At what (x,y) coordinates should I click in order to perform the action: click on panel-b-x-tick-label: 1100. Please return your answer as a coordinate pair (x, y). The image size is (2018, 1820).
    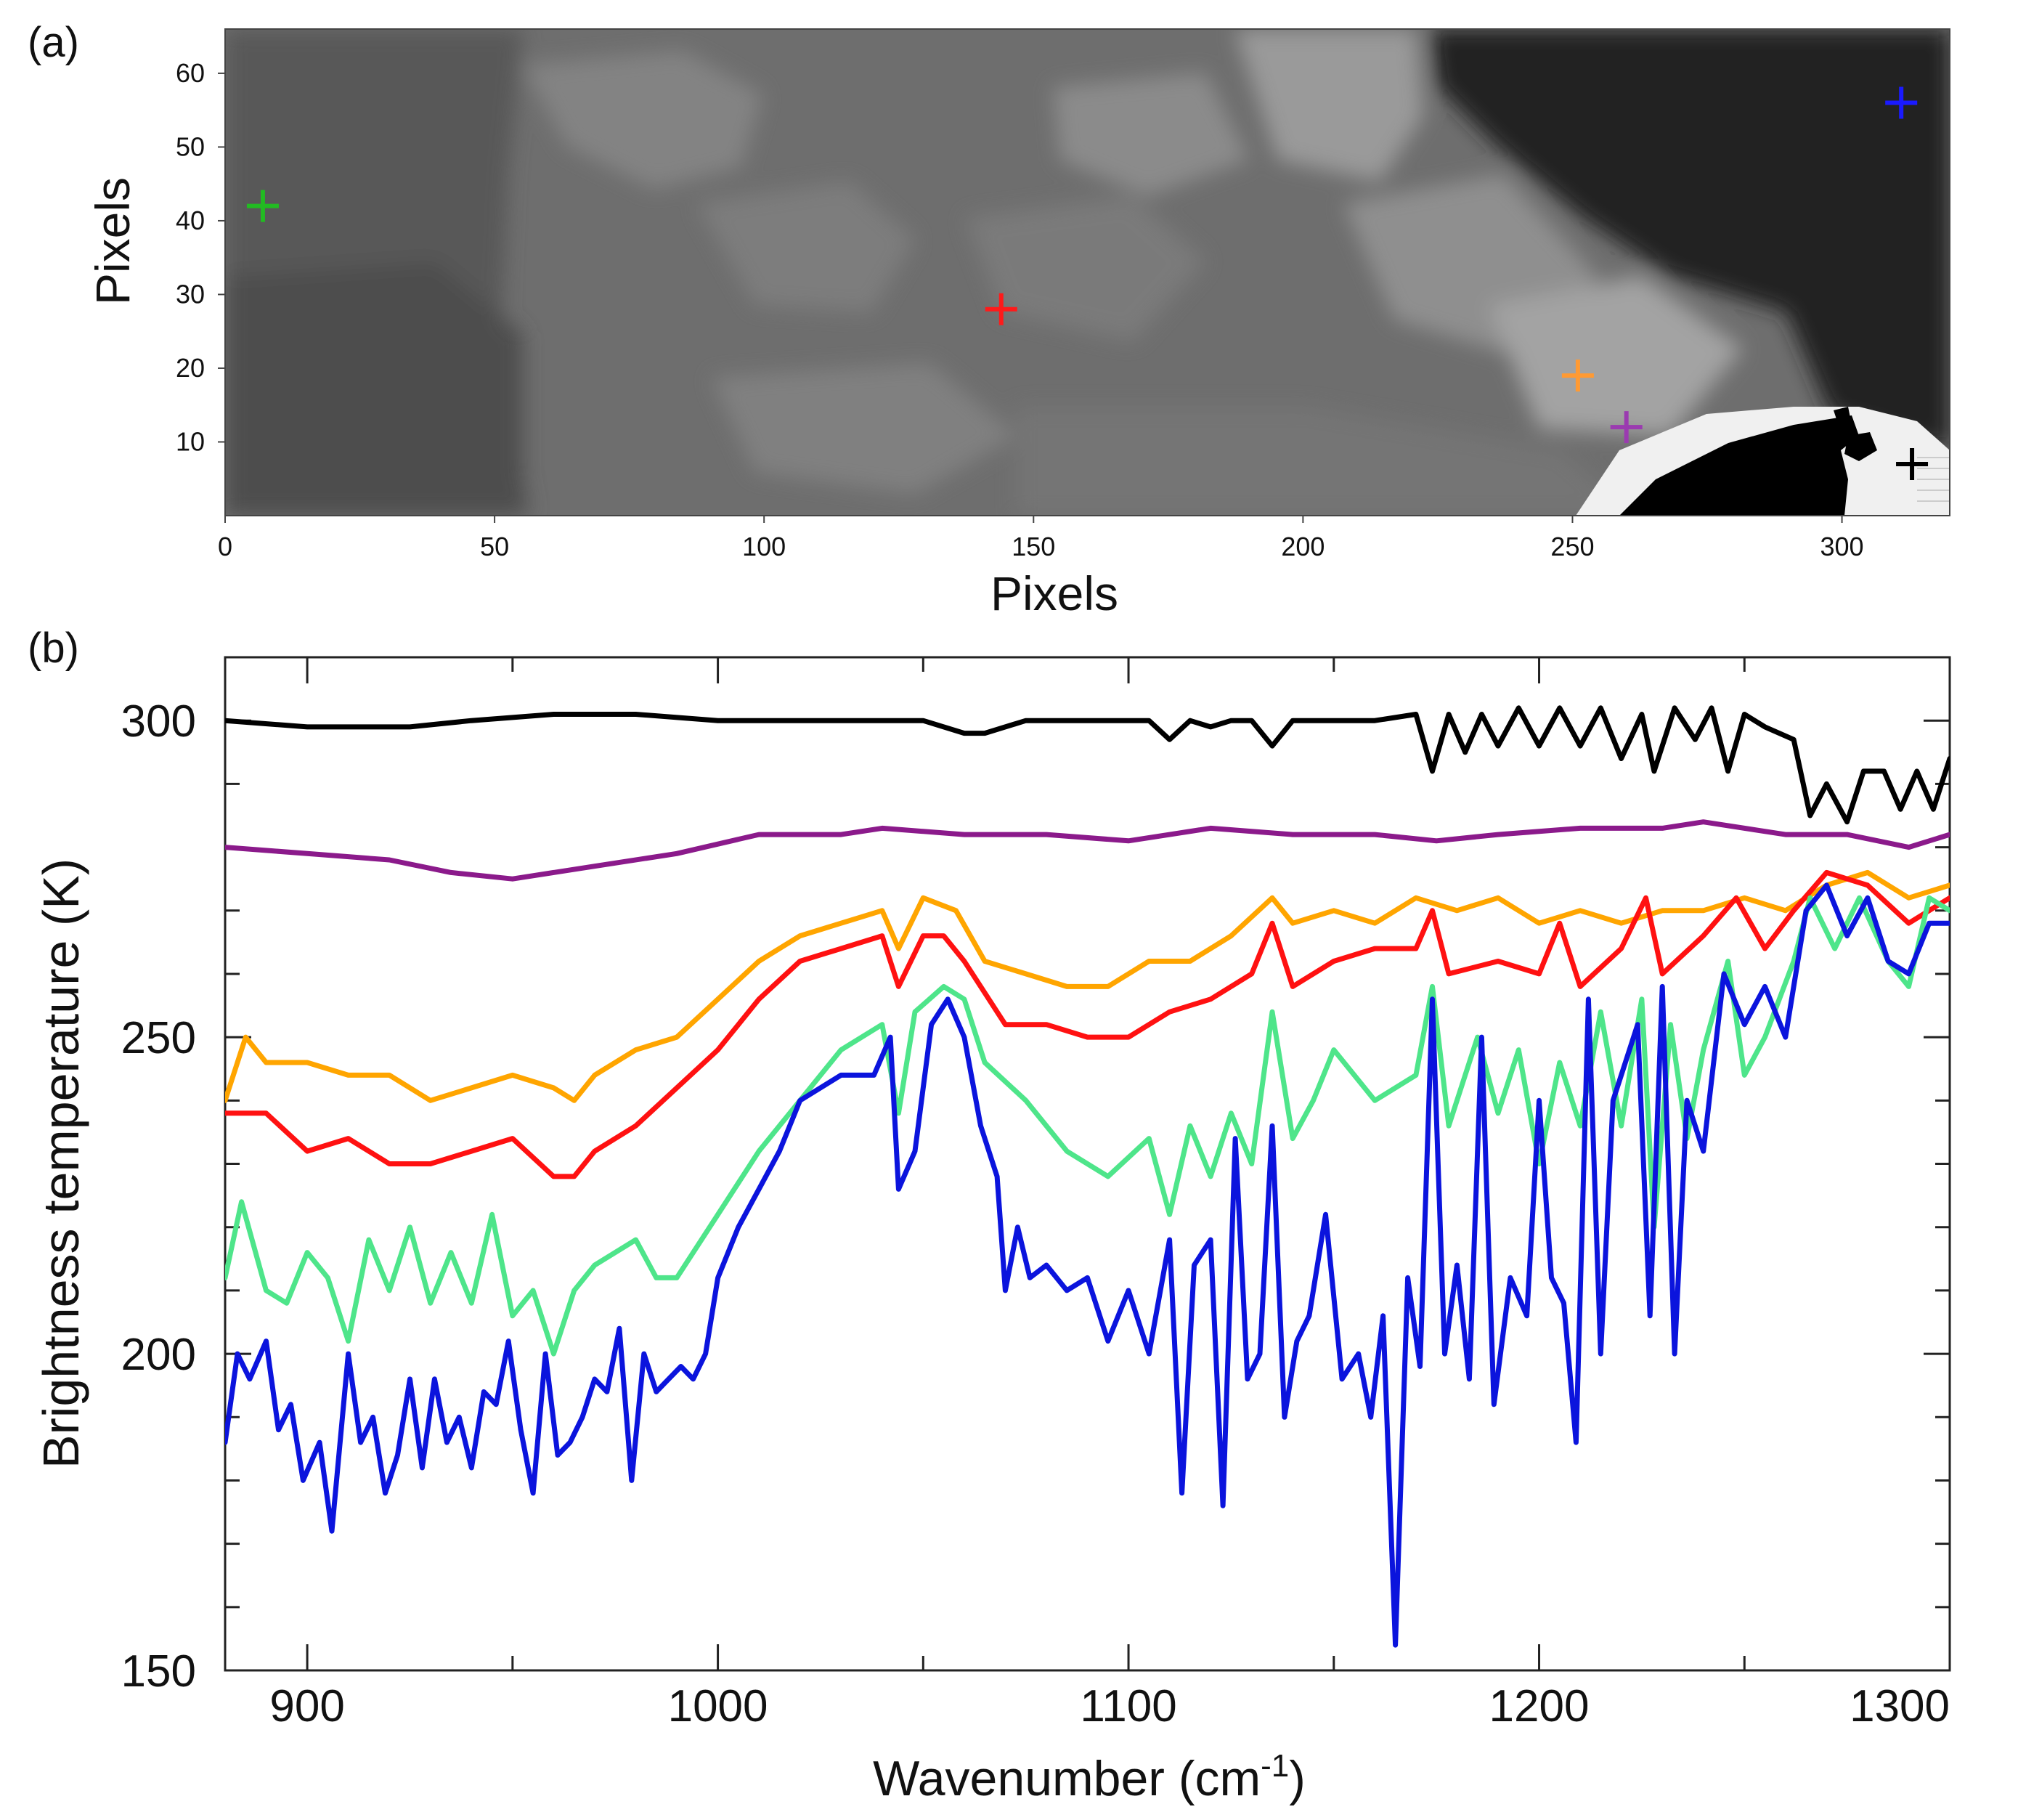
    Looking at the image, I should click on (1128, 1706).